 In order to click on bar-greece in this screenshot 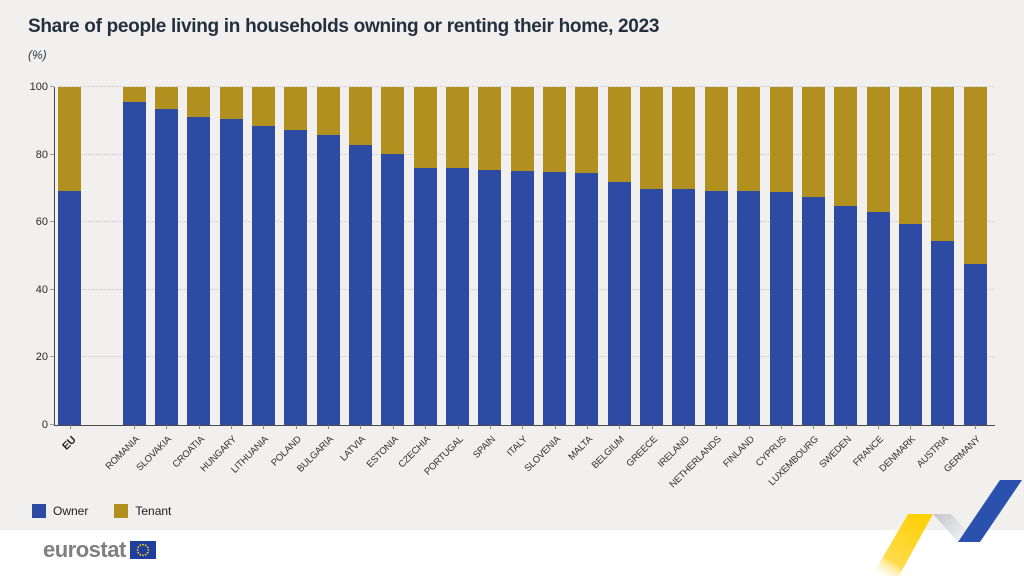, I will do `click(652, 256)`.